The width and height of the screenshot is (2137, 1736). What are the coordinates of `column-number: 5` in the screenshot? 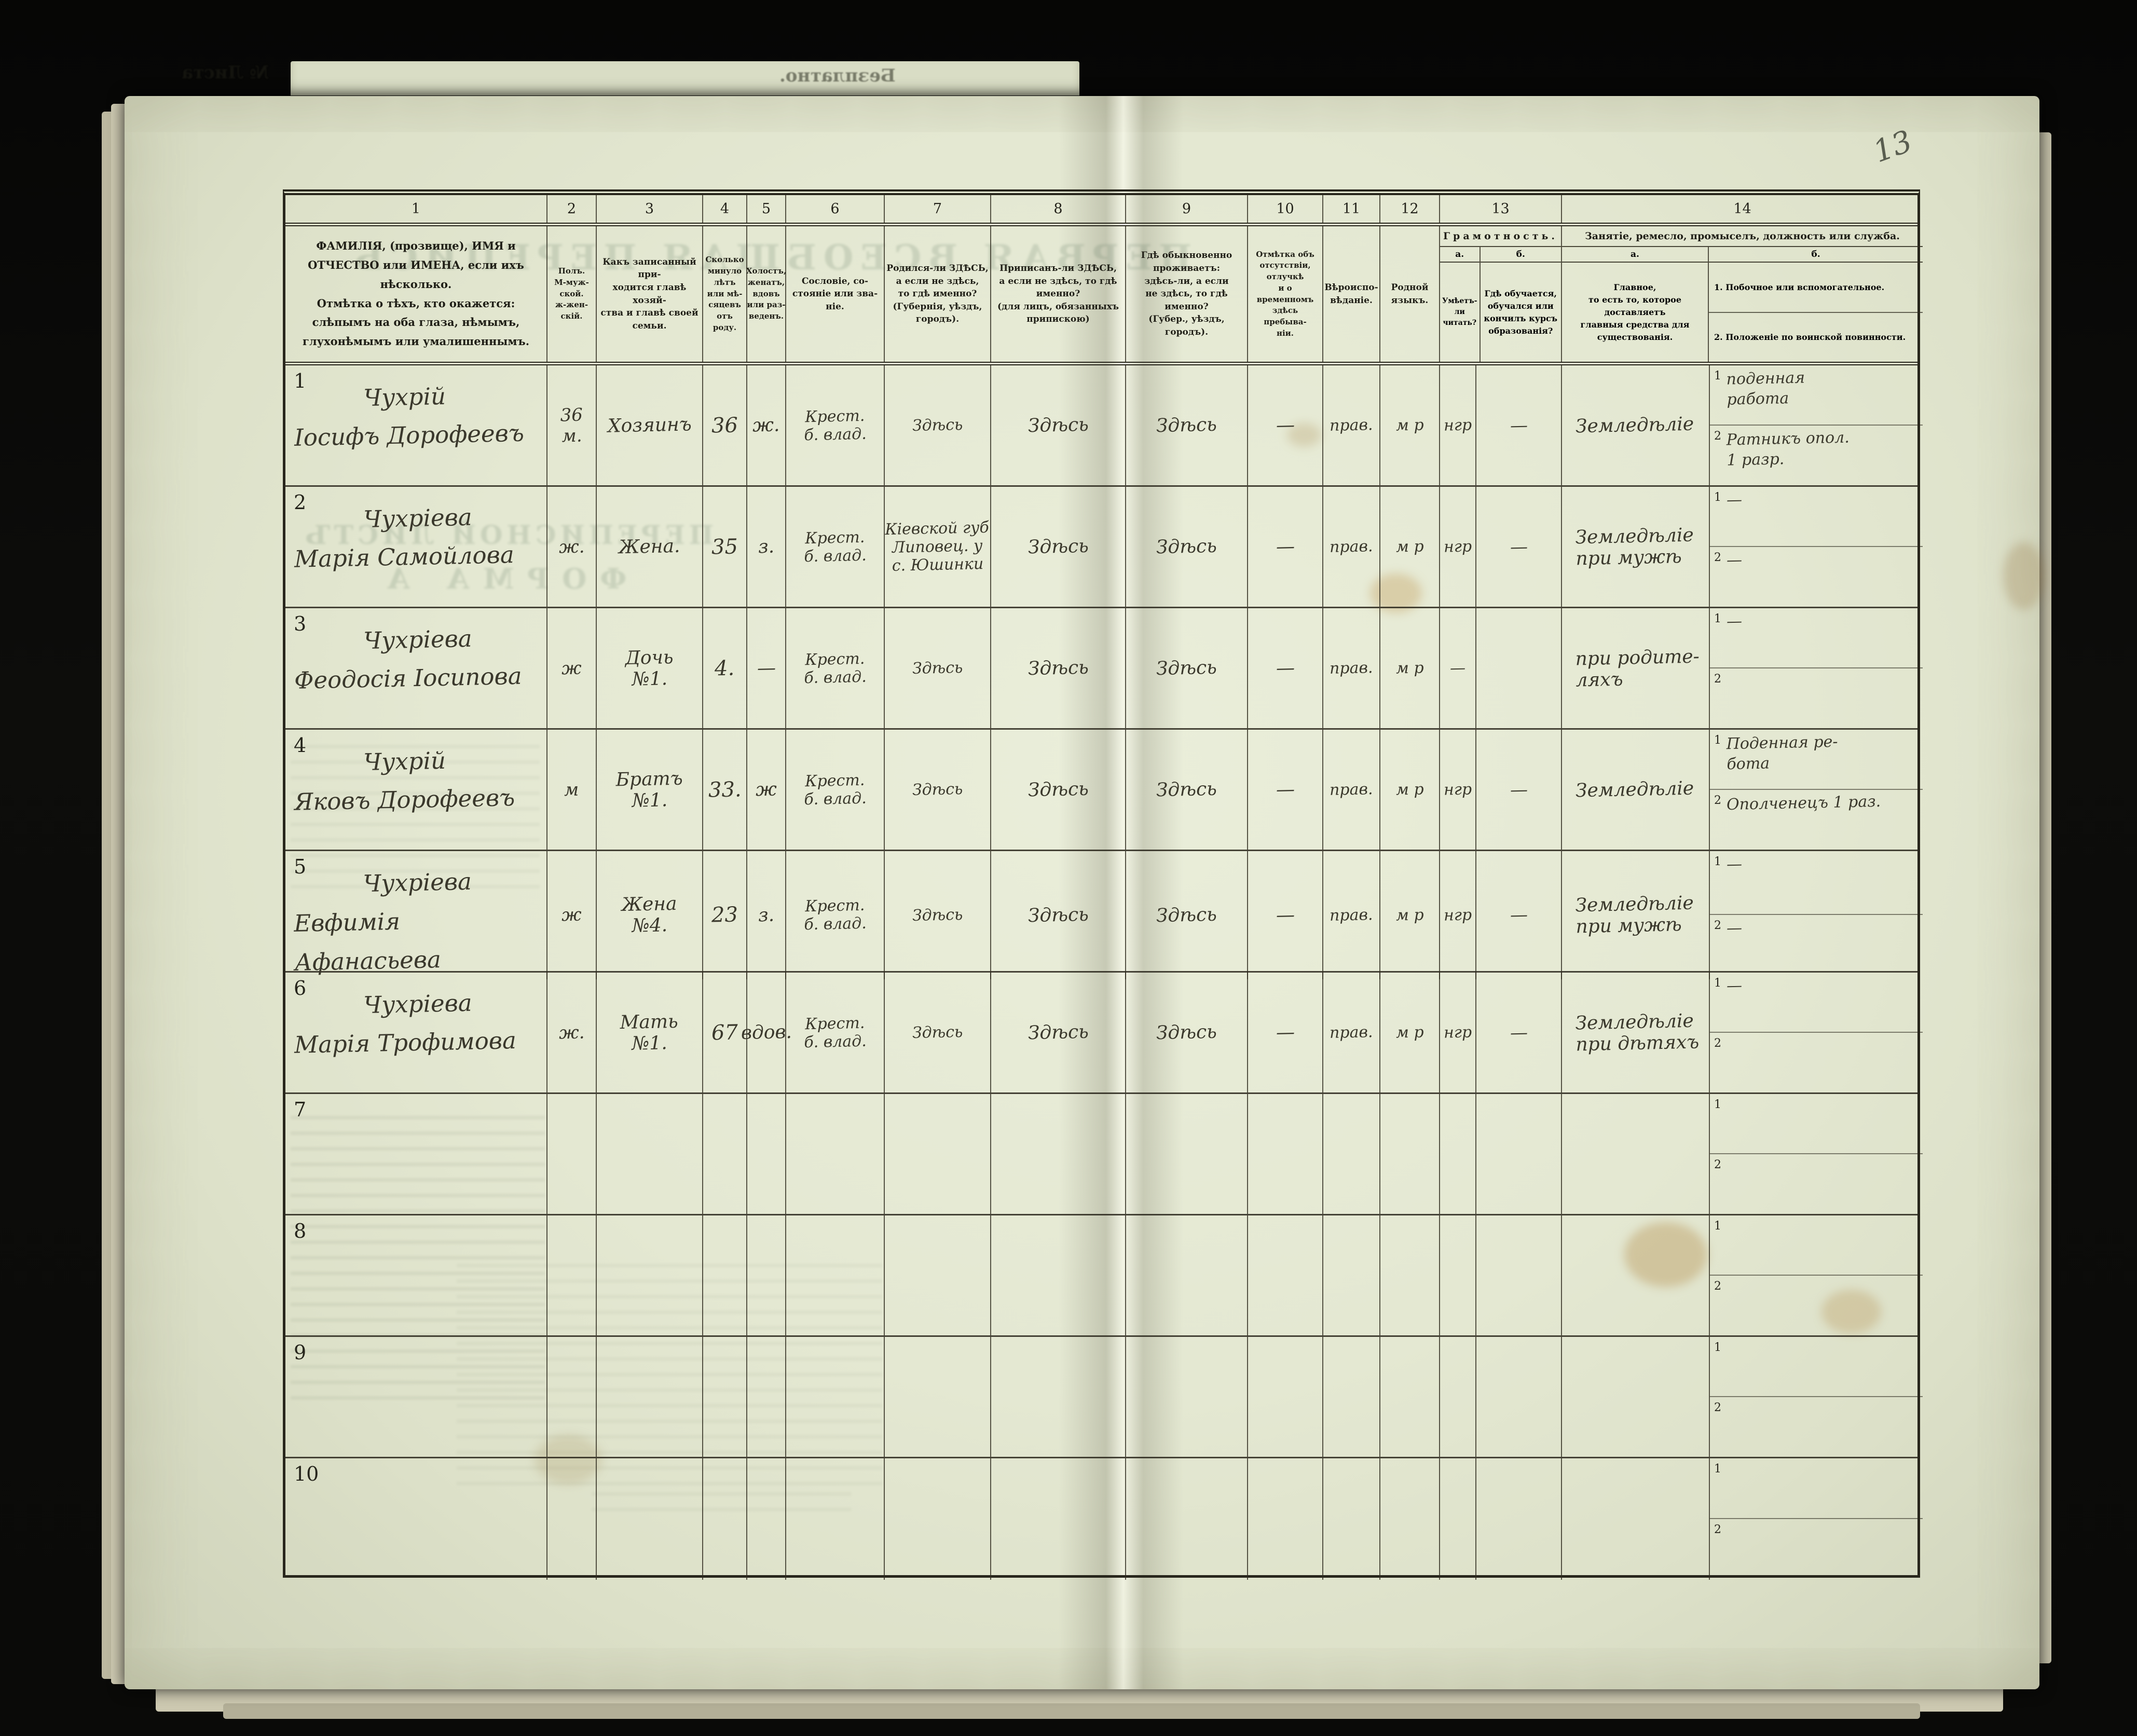 It's located at (766, 209).